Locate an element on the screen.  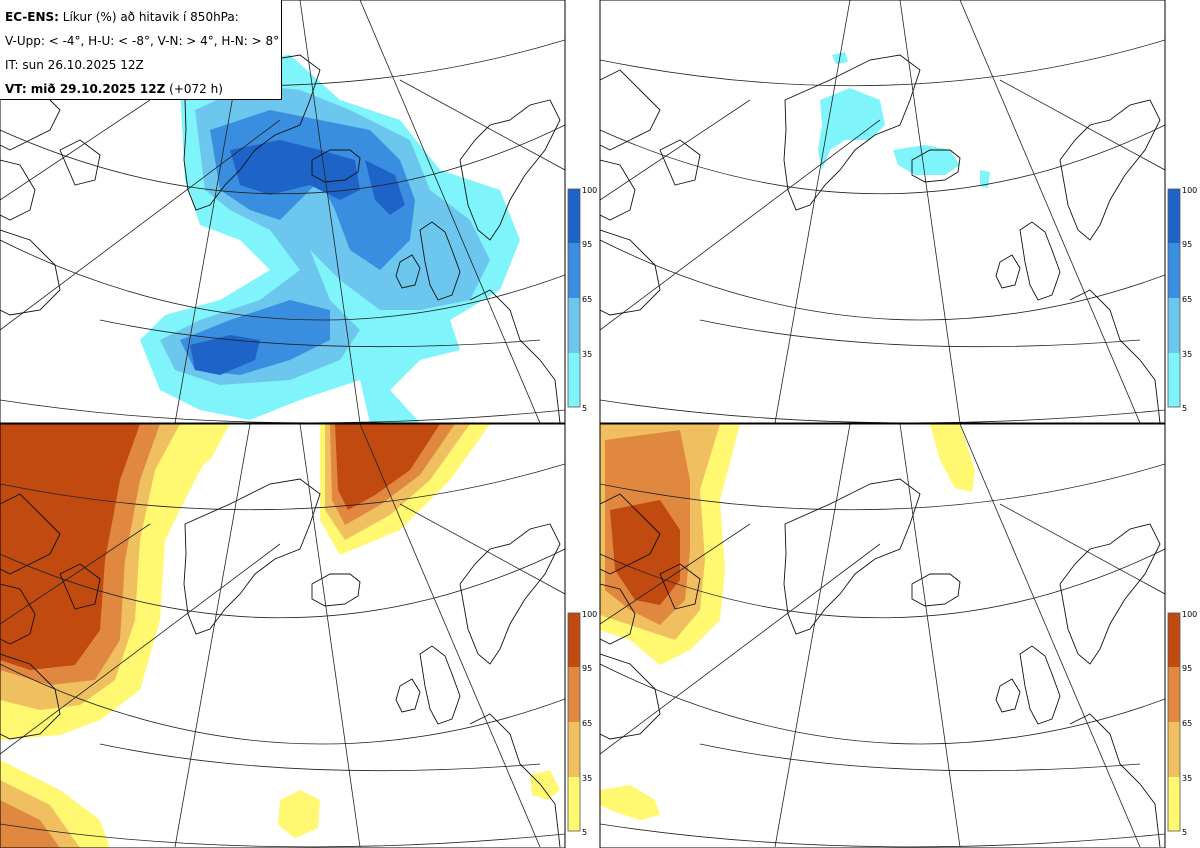
colorbar-cold-right: 100 95 65 35 5 is located at coordinates (1182, 299).